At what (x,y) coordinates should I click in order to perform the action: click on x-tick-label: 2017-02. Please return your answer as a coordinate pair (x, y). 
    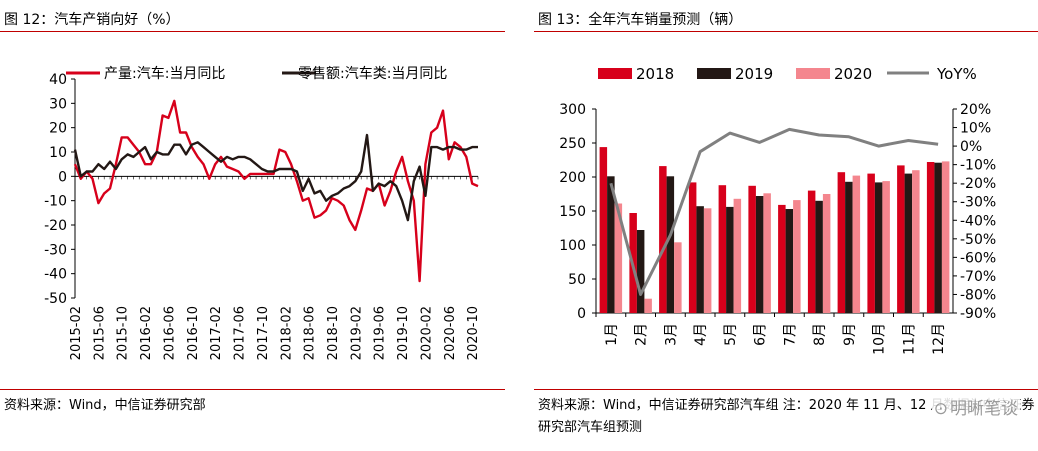
    Looking at the image, I should click on (216, 333).